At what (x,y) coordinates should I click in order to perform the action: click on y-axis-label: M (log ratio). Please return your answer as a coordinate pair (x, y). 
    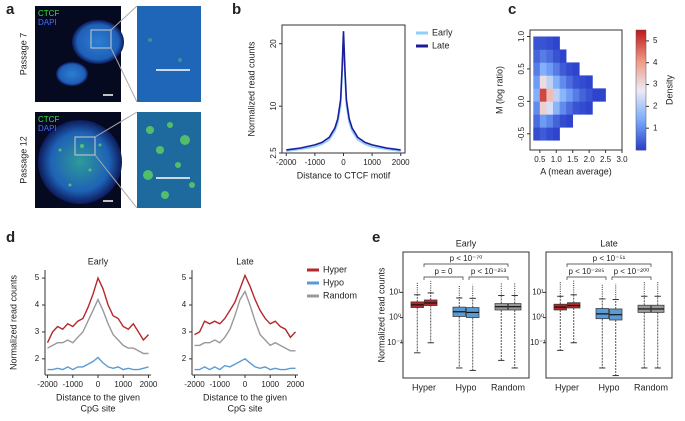
    Looking at the image, I should click on (499, 90).